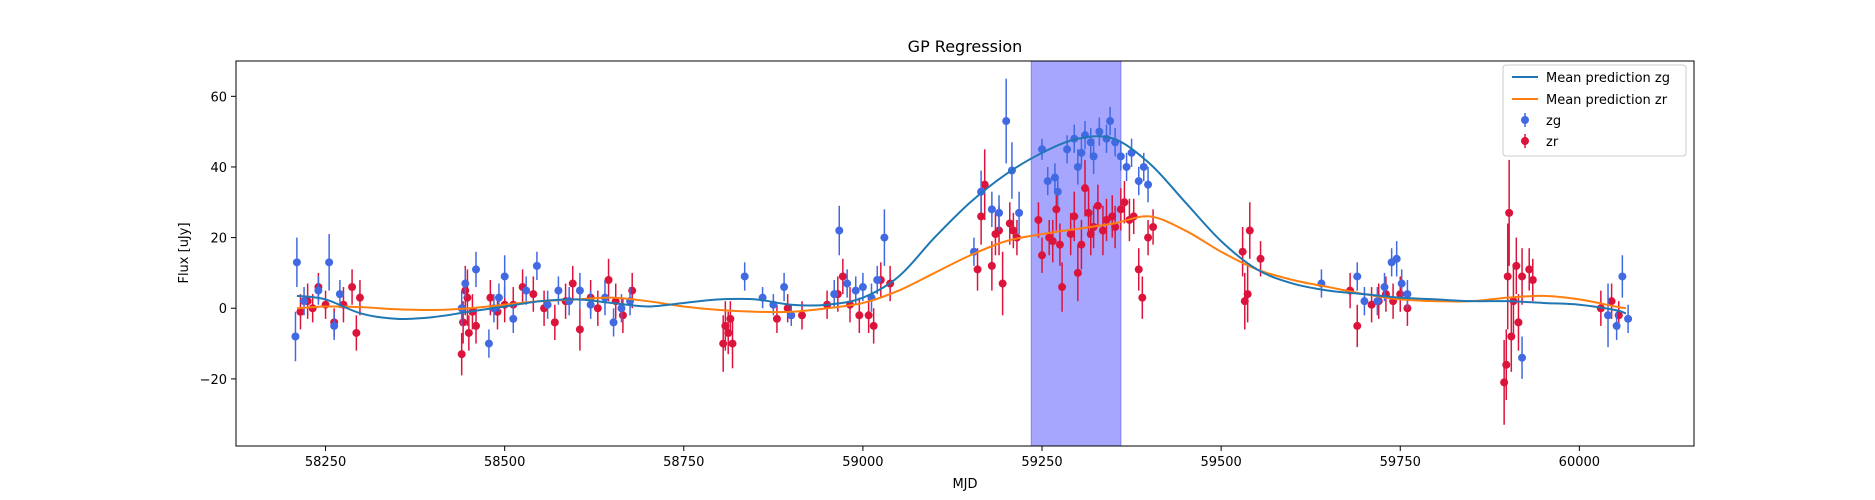  What do you see at coordinates (223, 309) in the screenshot?
I see `y-tick-label: 0` at bounding box center [223, 309].